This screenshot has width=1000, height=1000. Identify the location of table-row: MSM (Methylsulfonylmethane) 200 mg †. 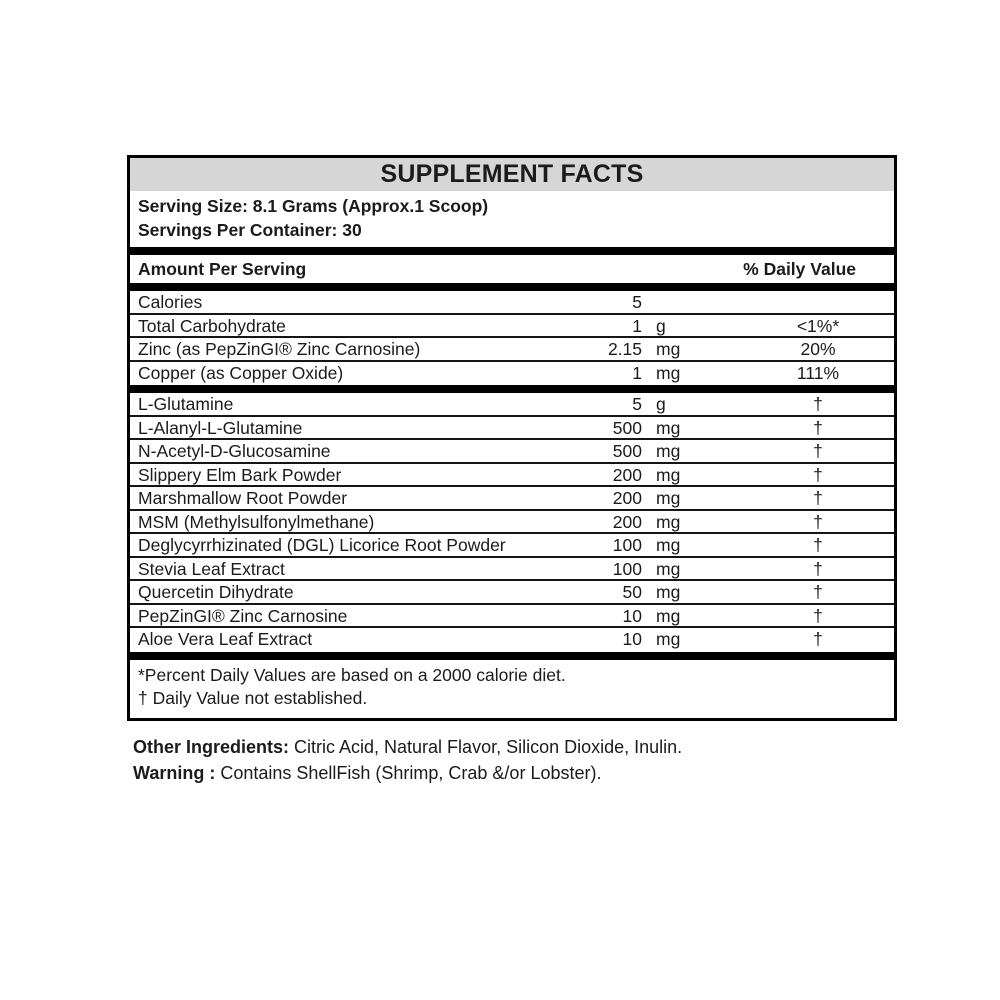
(512, 522).